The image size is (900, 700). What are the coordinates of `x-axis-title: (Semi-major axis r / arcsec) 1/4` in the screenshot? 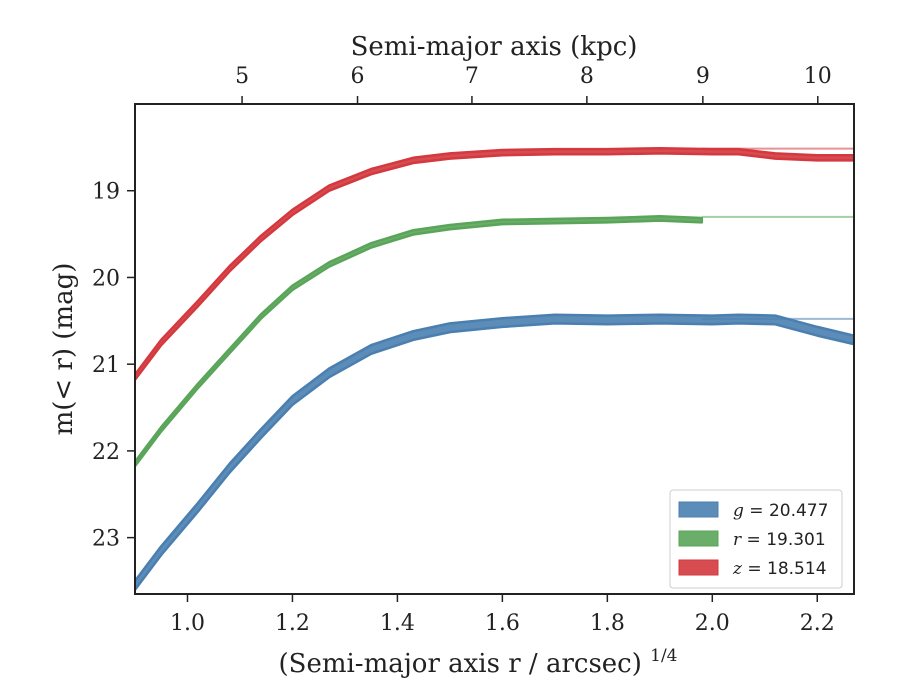 It's located at (477, 662).